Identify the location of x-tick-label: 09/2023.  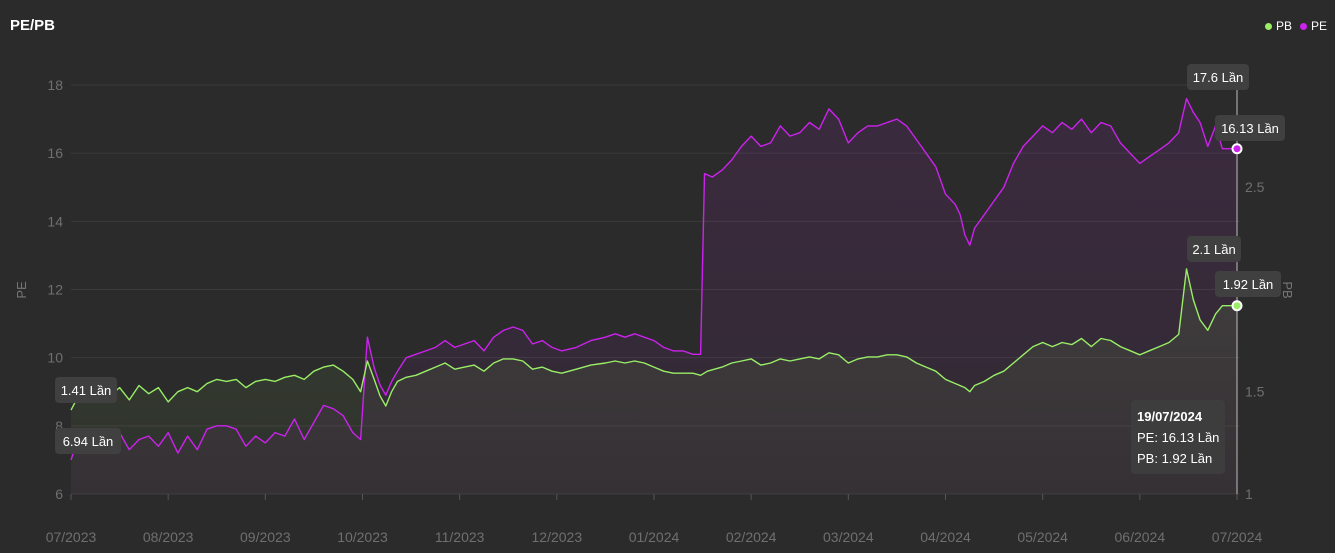
(265, 537).